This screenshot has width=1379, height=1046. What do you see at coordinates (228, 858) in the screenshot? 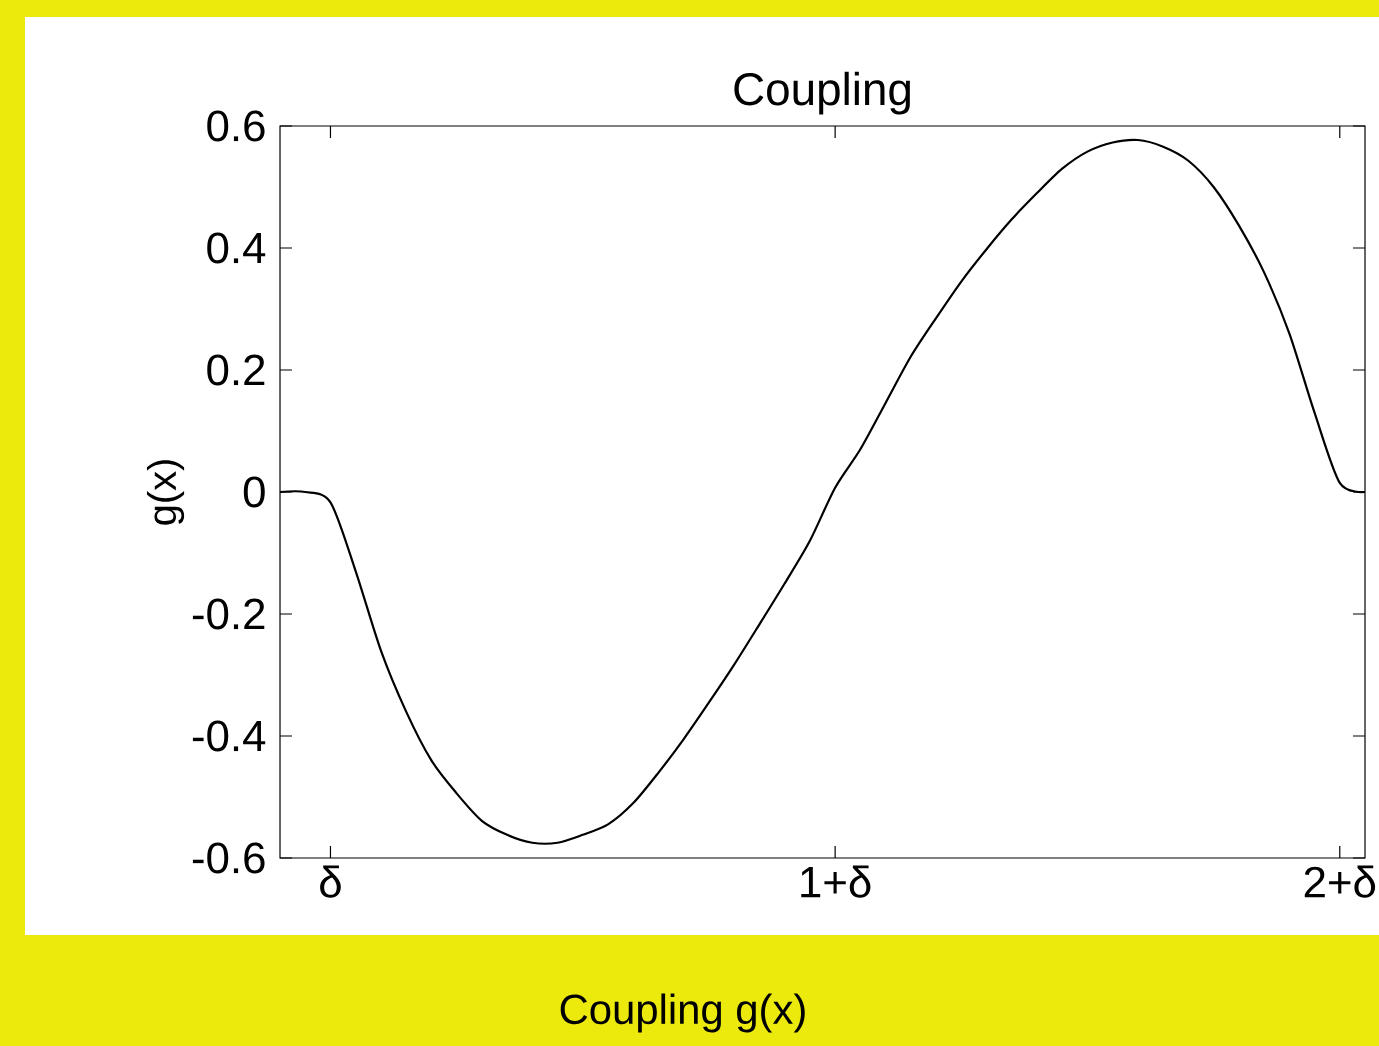
I see `y-tick-label: -0.6` at bounding box center [228, 858].